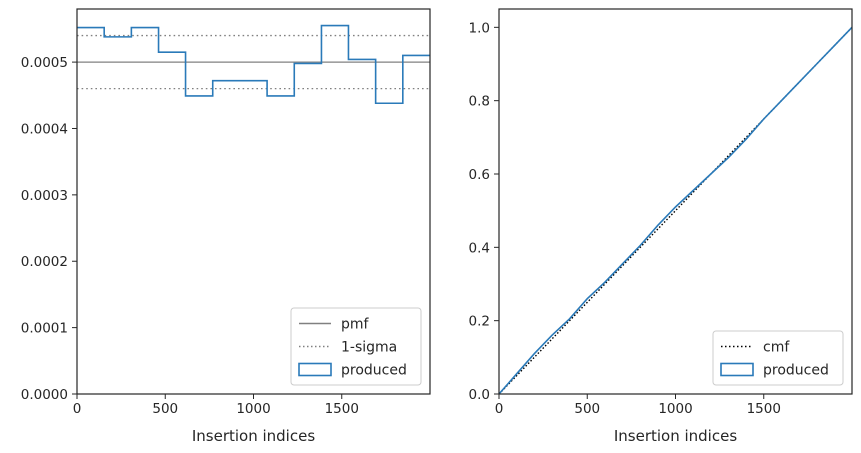 The height and width of the screenshot is (453, 861). I want to click on y-tick-label: 0.8, so click(479, 102).